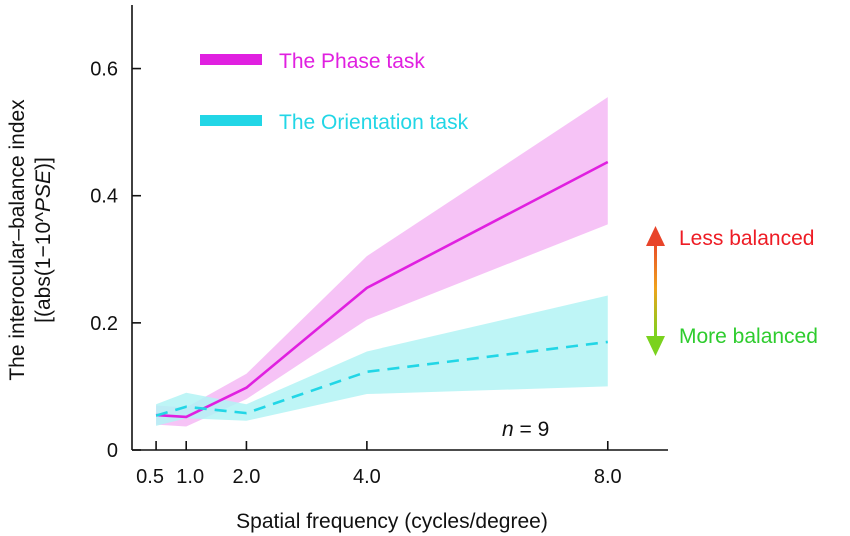 The image size is (850, 536). I want to click on more-balanced-label: More balanced, so click(748, 336).